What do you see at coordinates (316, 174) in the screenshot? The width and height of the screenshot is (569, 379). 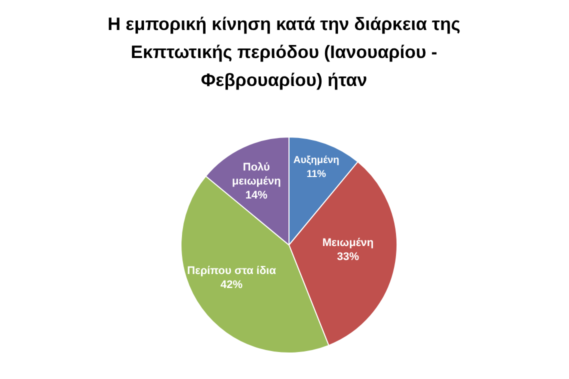 I see `data-label: 11%` at bounding box center [316, 174].